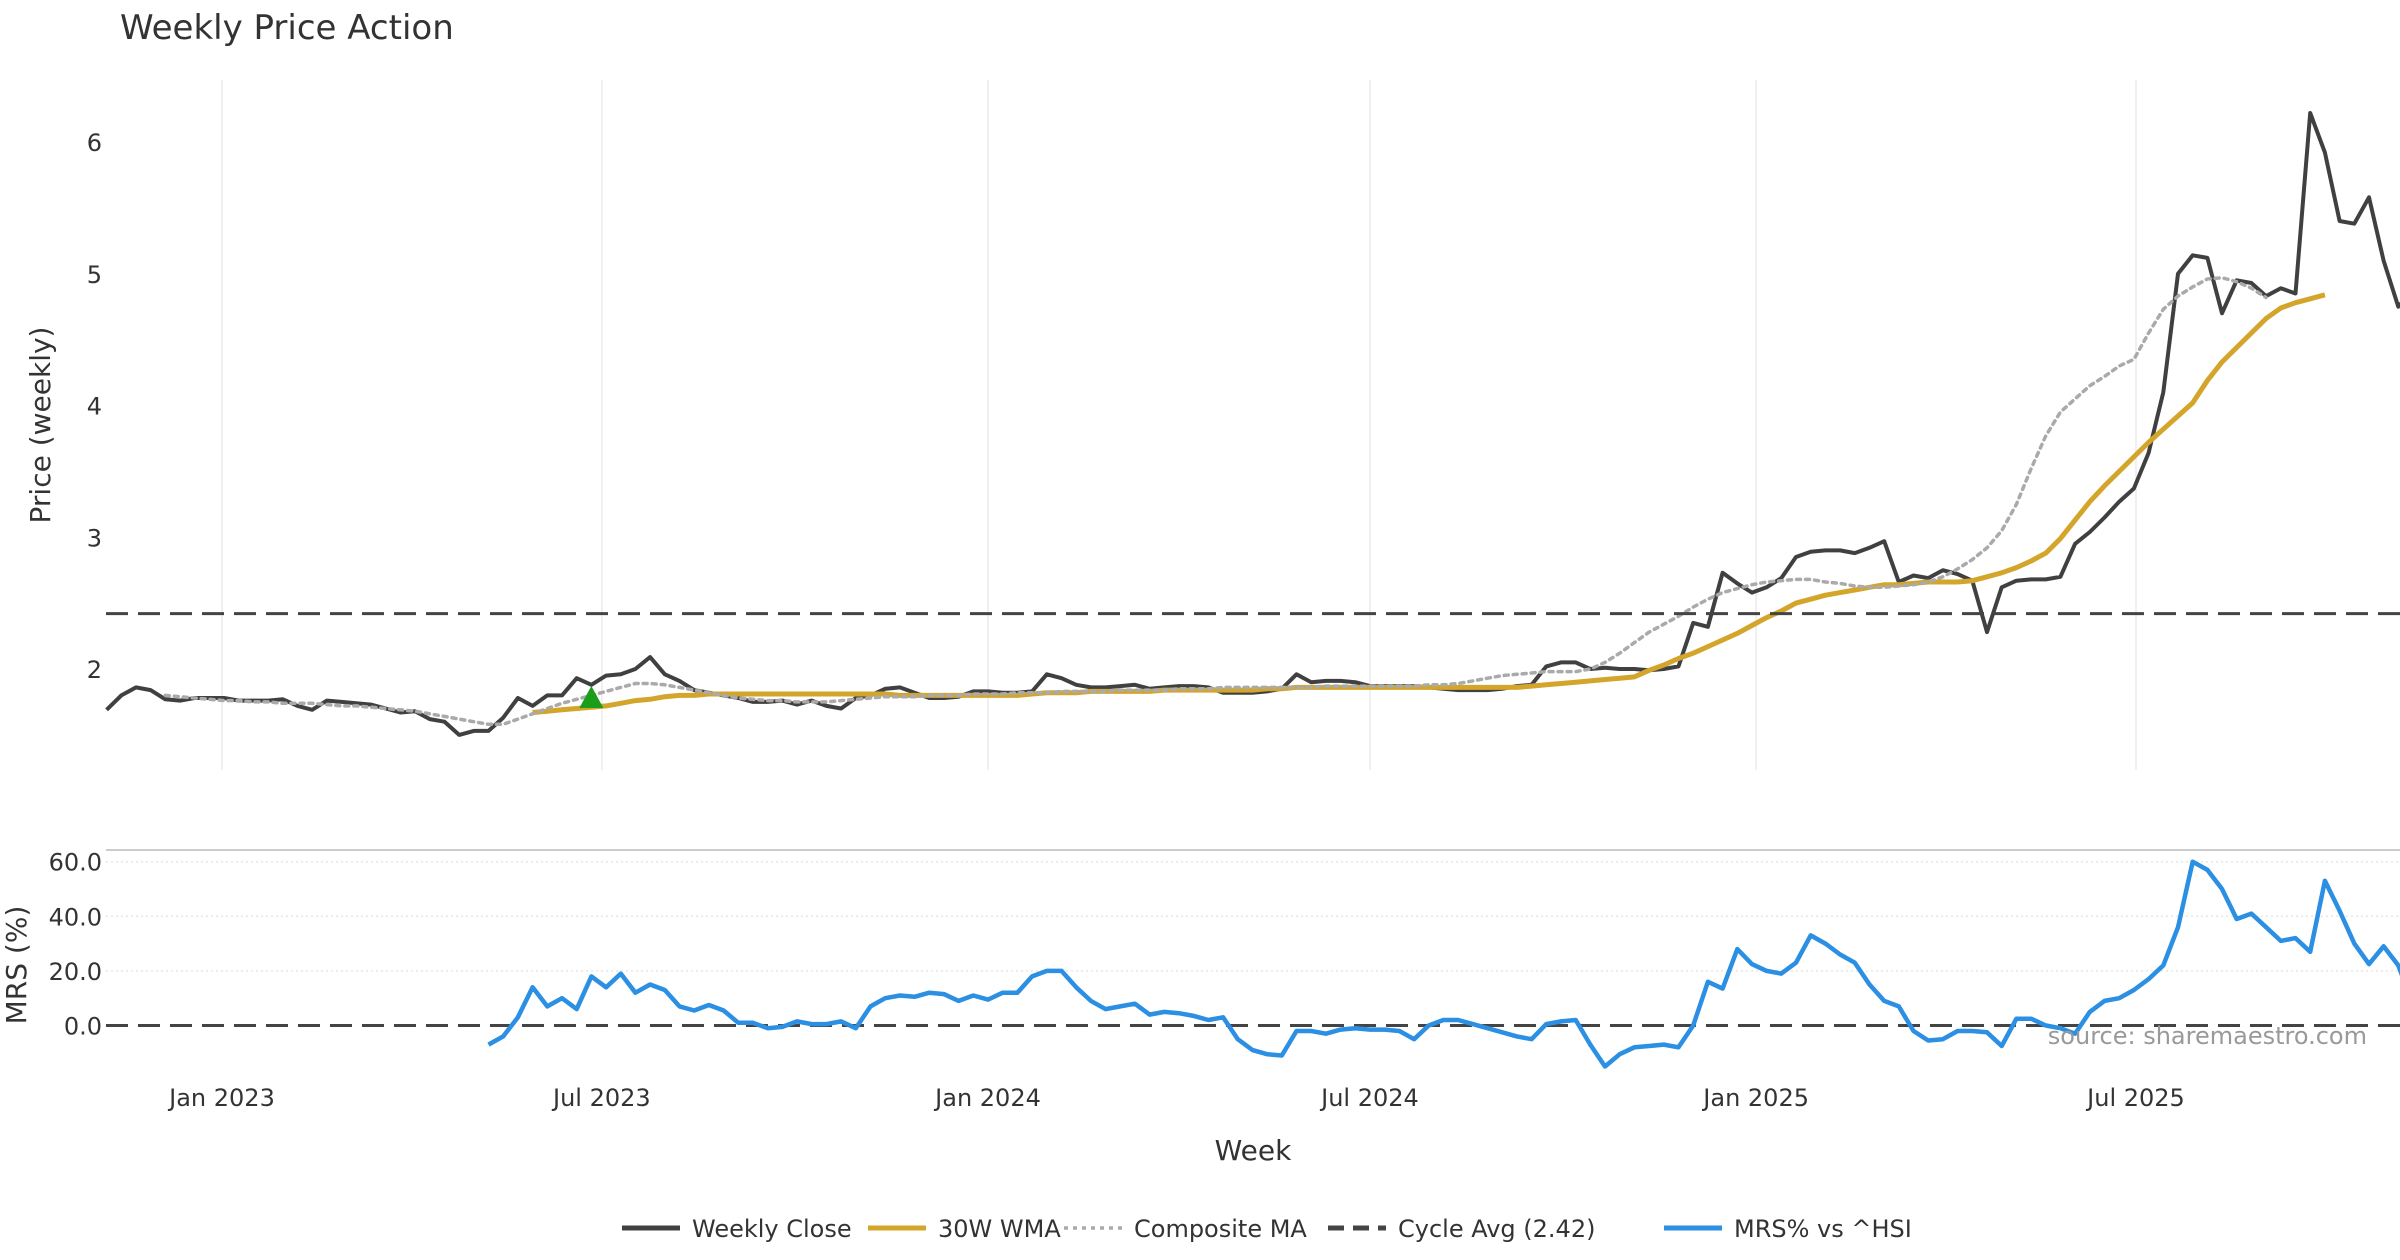 This screenshot has width=2400, height=1260. What do you see at coordinates (987, 1098) in the screenshot?
I see `x-tick-label-jan-2024: Jan 2024` at bounding box center [987, 1098].